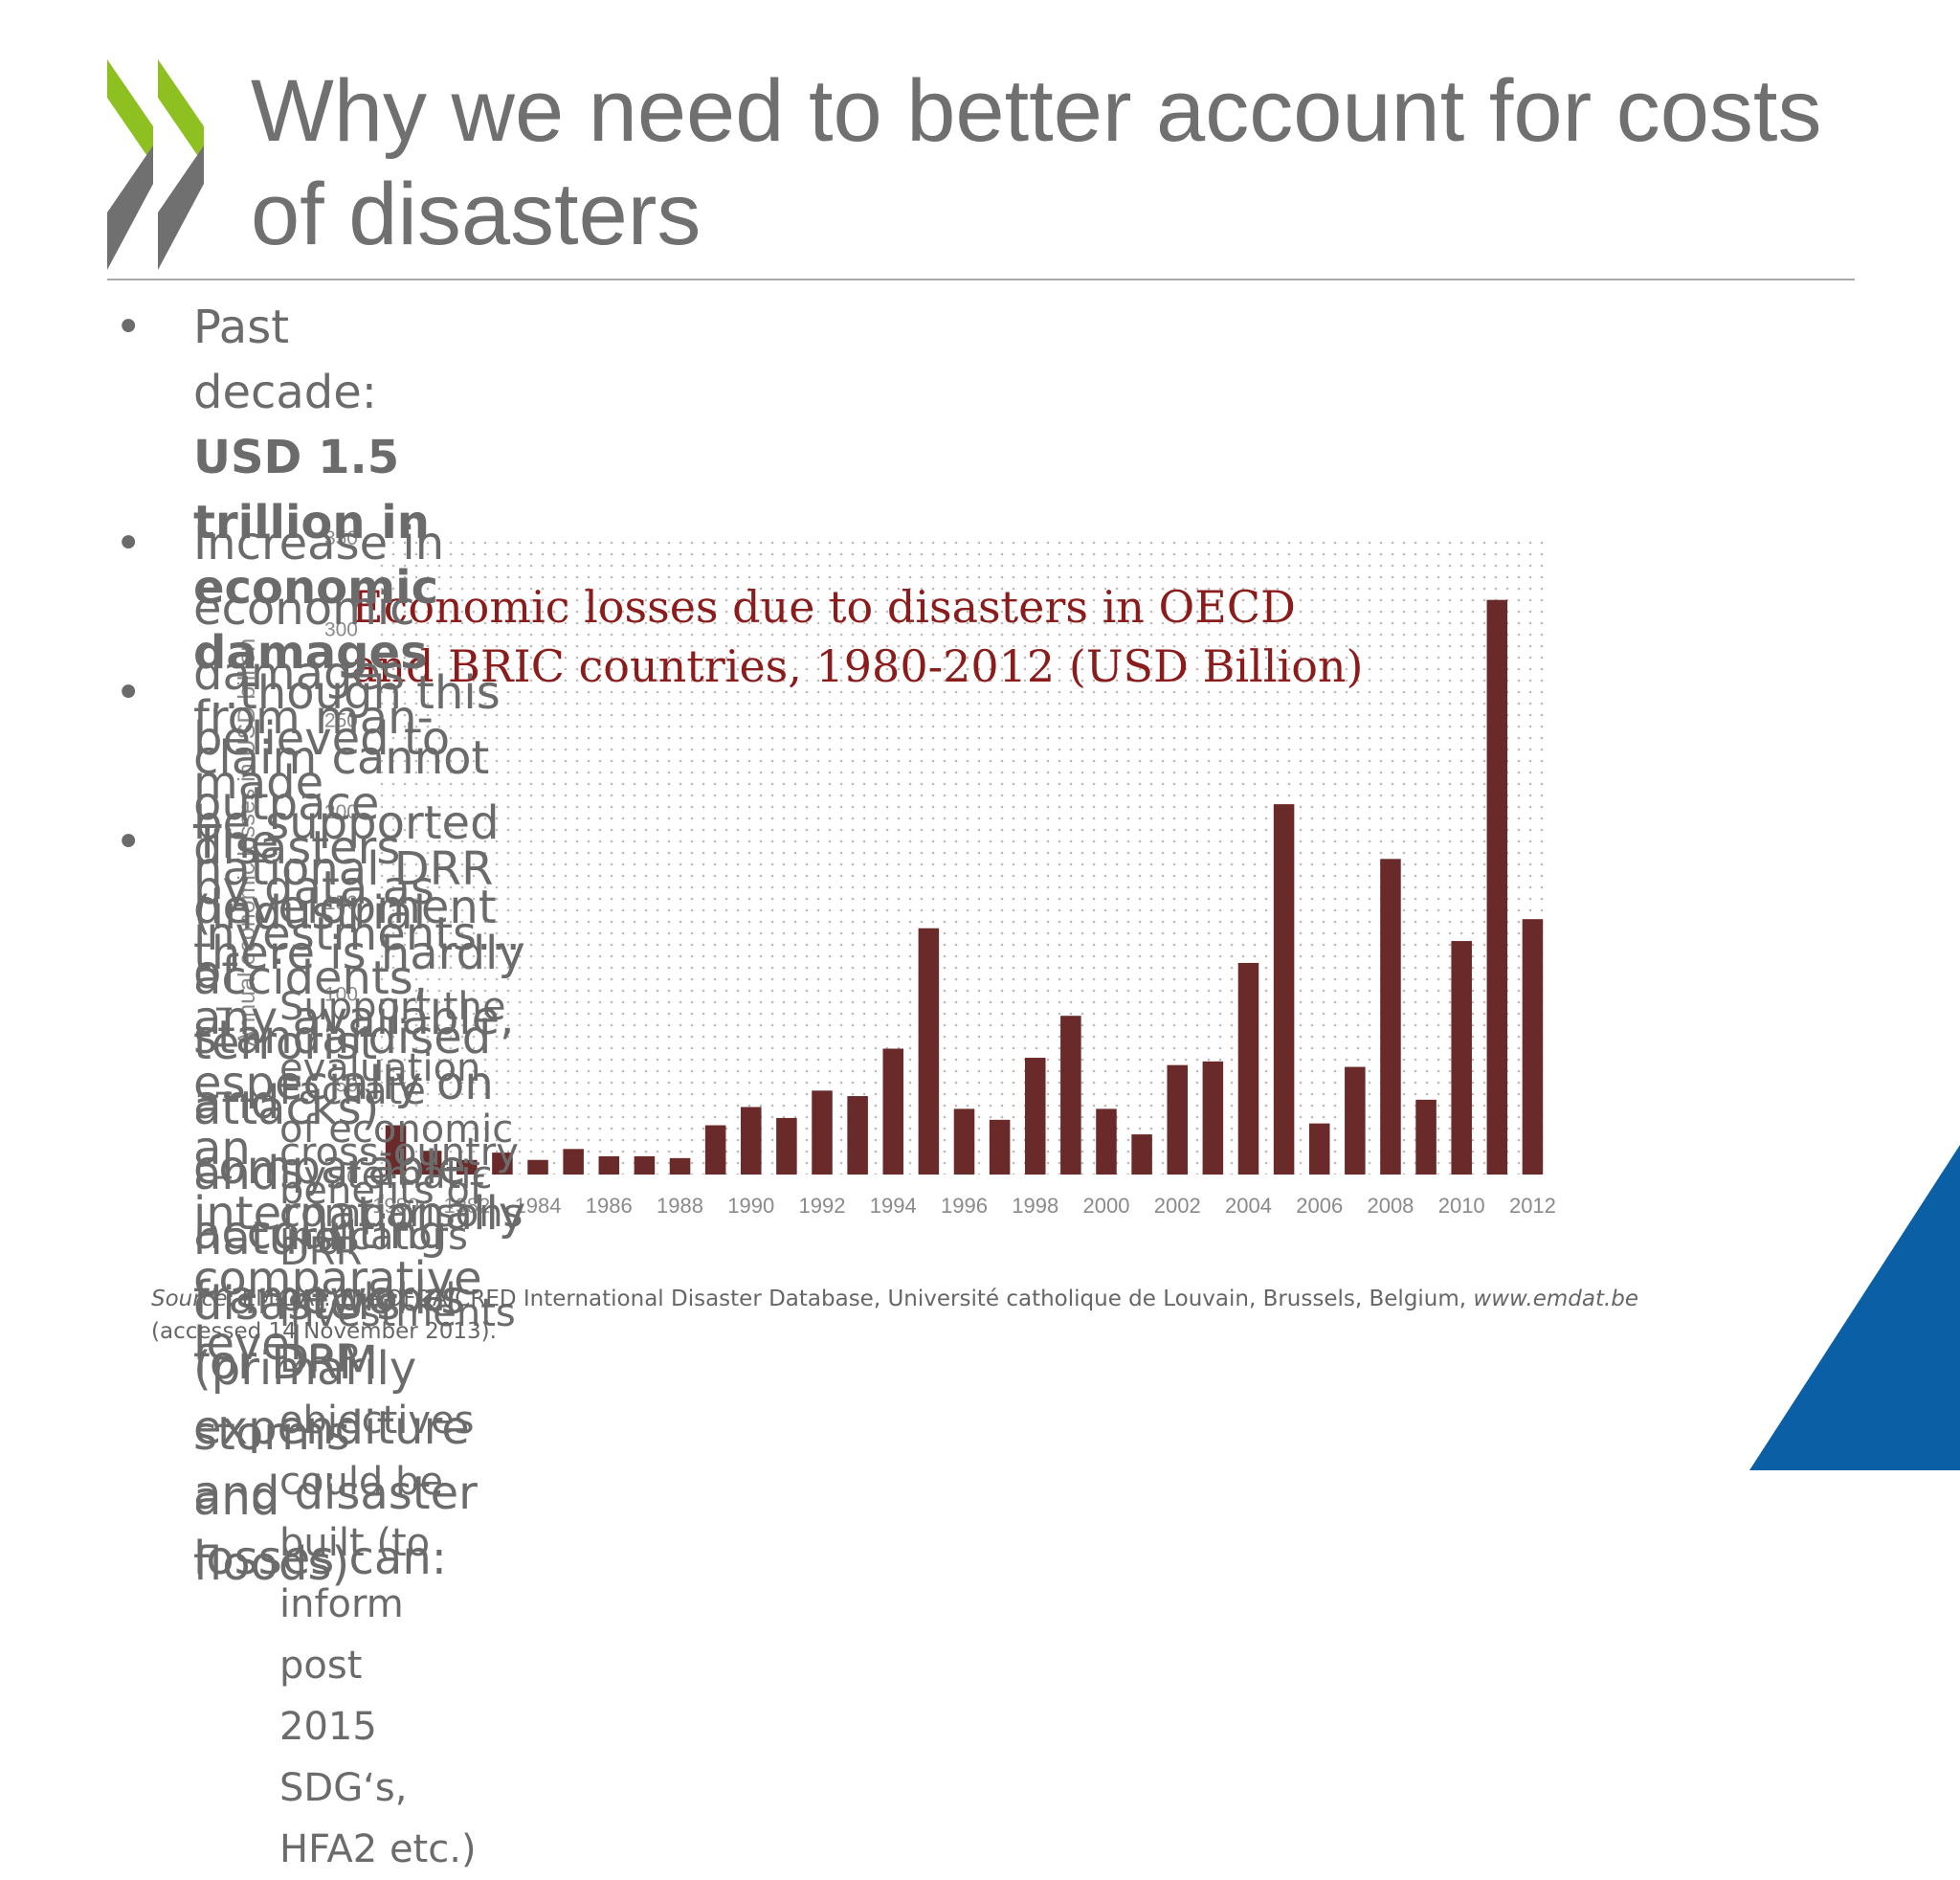 The height and width of the screenshot is (1880, 1960). I want to click on bar-1983, so click(503, 1164).